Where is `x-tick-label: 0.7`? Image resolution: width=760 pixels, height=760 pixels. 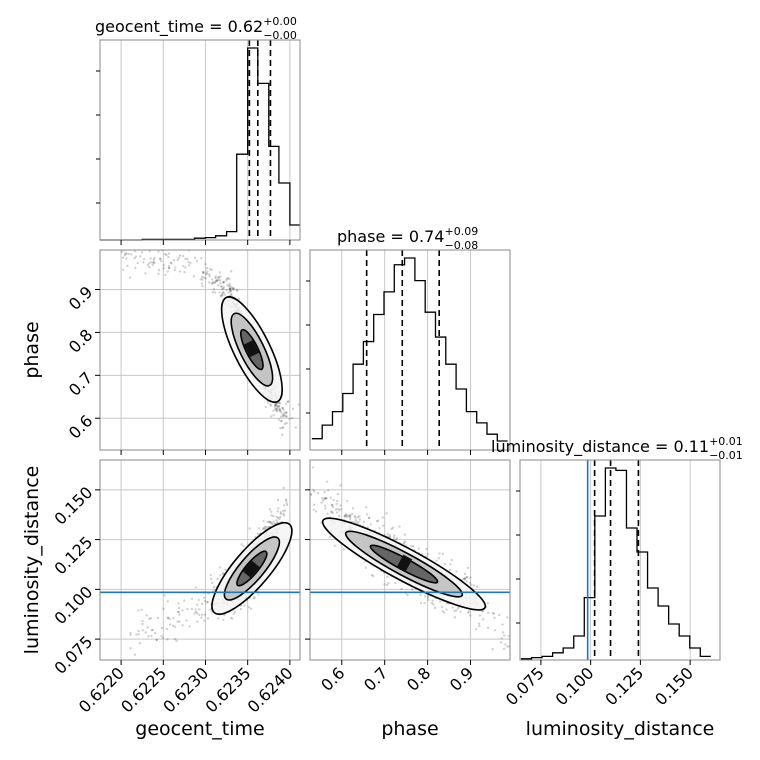 x-tick-label: 0.7 is located at coordinates (375, 678).